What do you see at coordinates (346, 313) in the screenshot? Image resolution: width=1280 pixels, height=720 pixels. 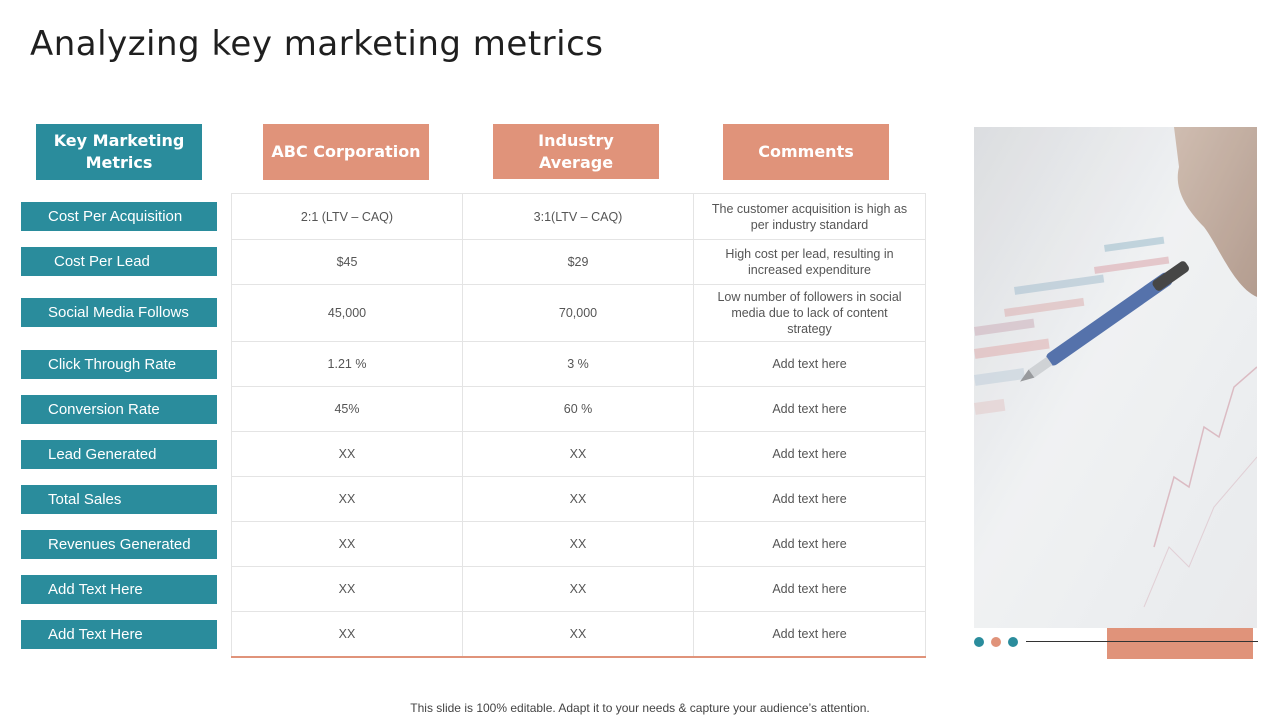 I see `abc-value: 45,000` at bounding box center [346, 313].